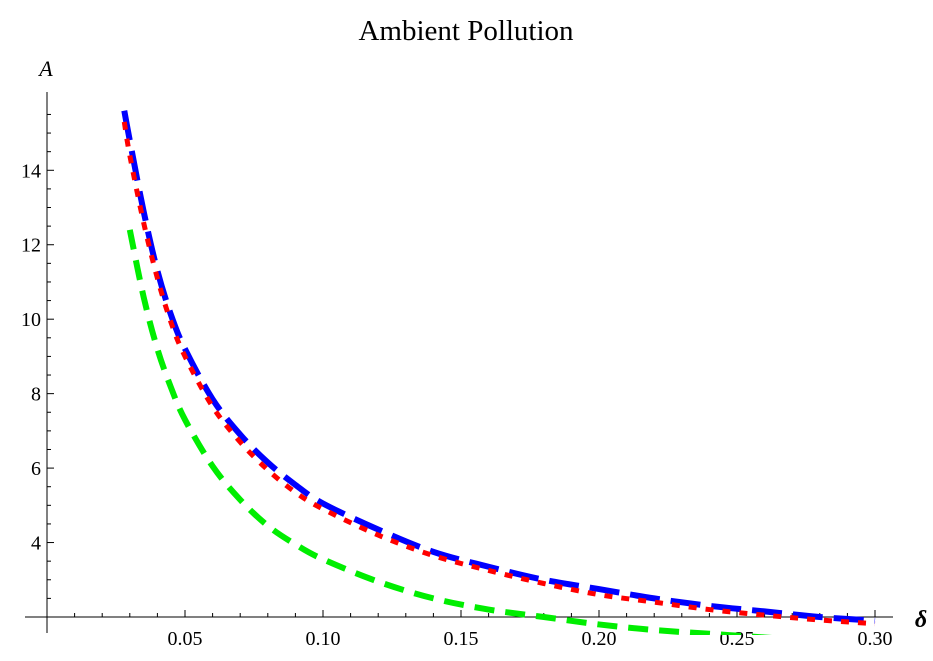 This screenshot has width=933, height=661. Describe the element at coordinates (31, 171) in the screenshot. I see `y-tick-label: 14` at that location.